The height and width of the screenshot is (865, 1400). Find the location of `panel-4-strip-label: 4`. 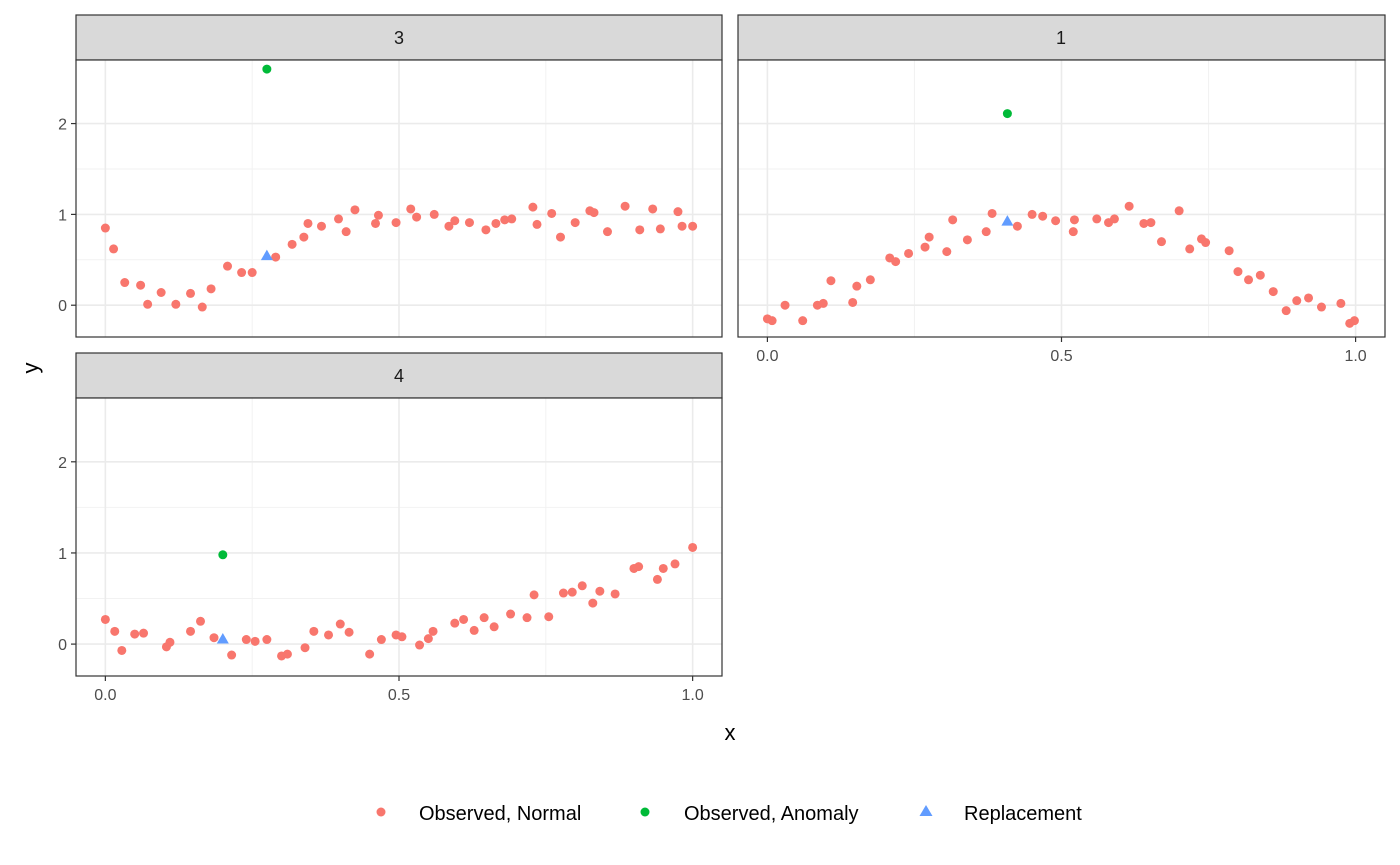

panel-4-strip-label: 4 is located at coordinates (399, 376).